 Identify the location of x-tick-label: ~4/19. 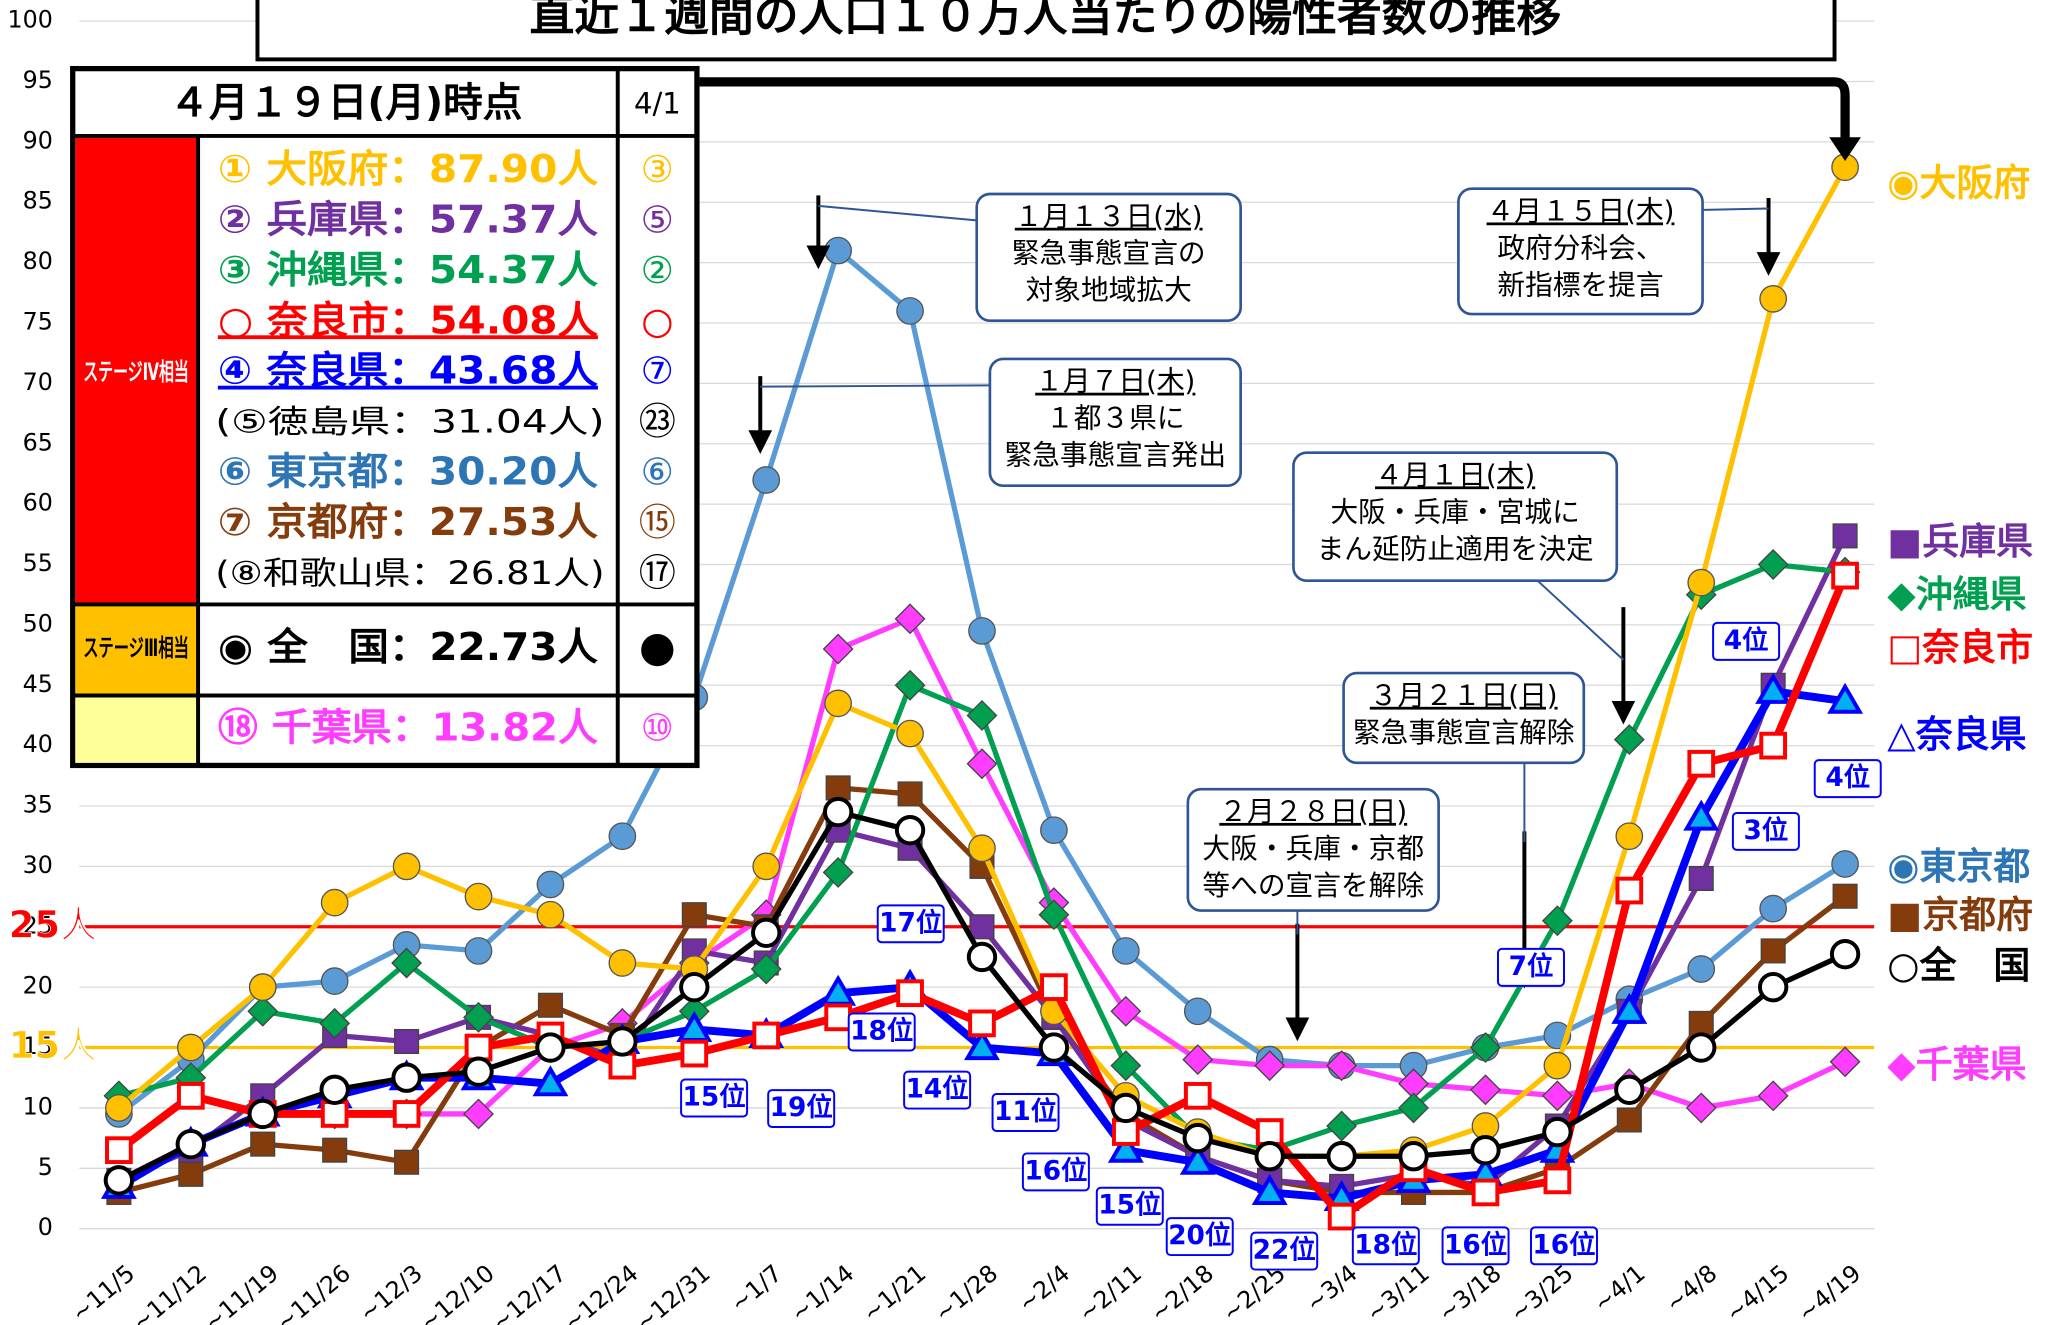
(1829, 1292).